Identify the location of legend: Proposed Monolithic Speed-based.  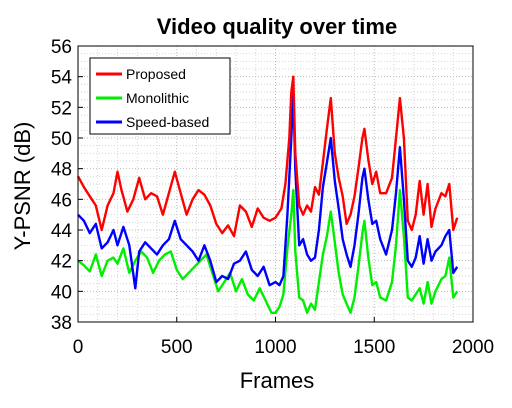
(160, 96).